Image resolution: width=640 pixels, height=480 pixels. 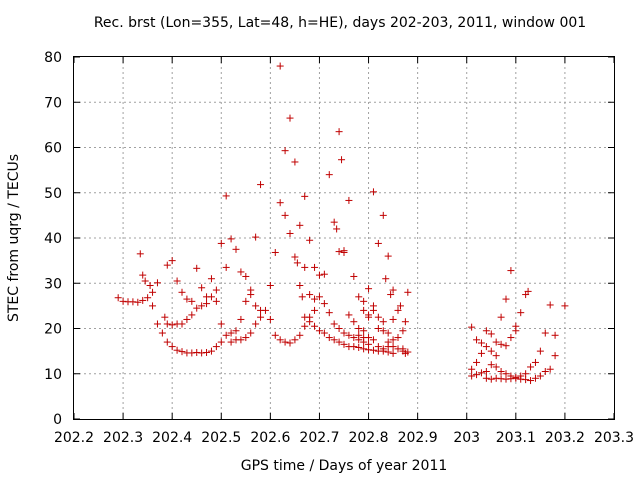 What do you see at coordinates (123, 438) in the screenshot?
I see `x-tick-label: 202.3` at bounding box center [123, 438].